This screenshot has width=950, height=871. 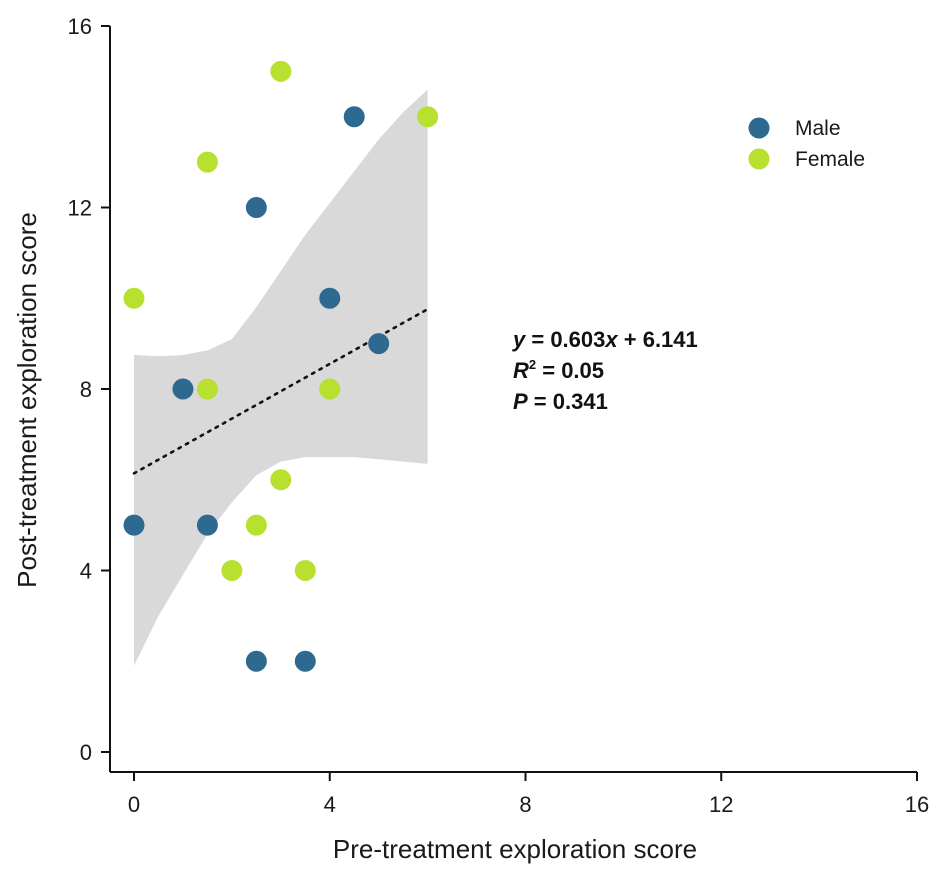 I want to click on r-var: R, so click(x=521, y=370).